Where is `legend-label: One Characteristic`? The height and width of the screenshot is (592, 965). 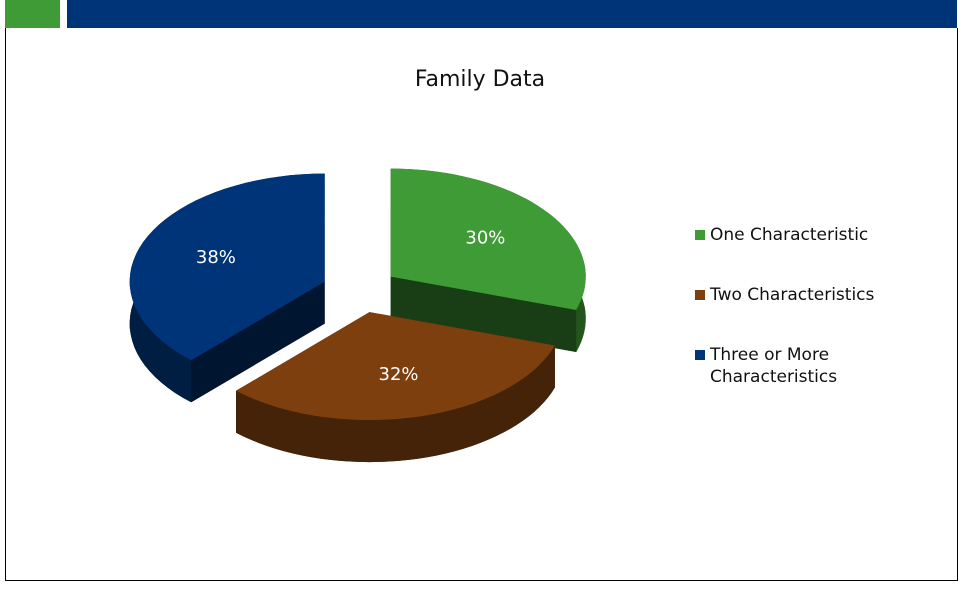
legend-label: One Characteristic is located at coordinates (789, 235).